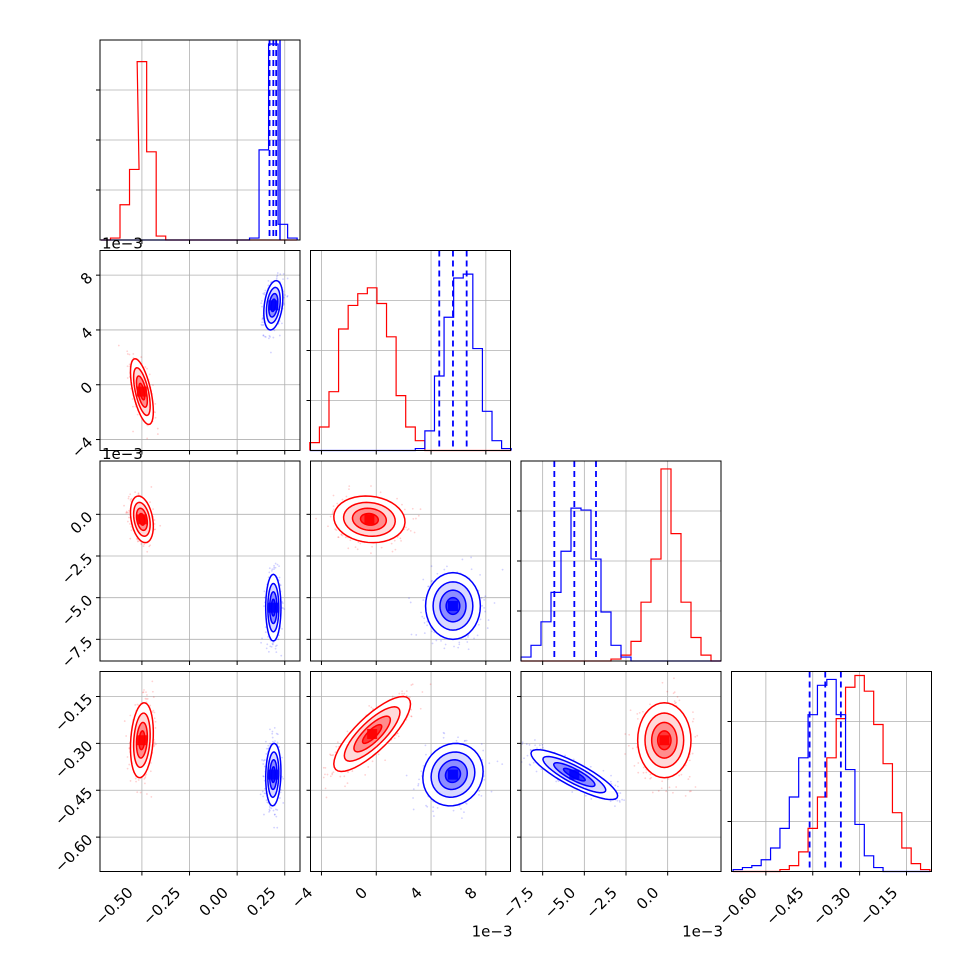  Describe the element at coordinates (610, 742) in the screenshot. I see `panel-content` at that location.